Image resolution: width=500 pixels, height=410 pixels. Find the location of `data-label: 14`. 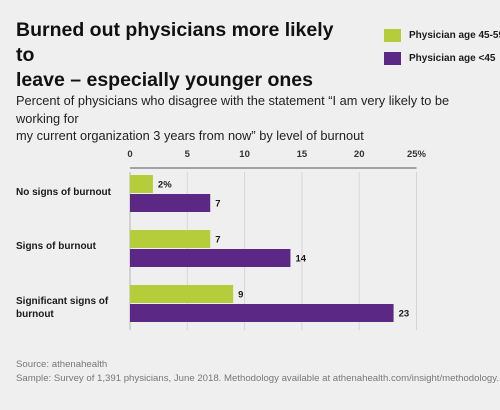

data-label: 14 is located at coordinates (300, 259).